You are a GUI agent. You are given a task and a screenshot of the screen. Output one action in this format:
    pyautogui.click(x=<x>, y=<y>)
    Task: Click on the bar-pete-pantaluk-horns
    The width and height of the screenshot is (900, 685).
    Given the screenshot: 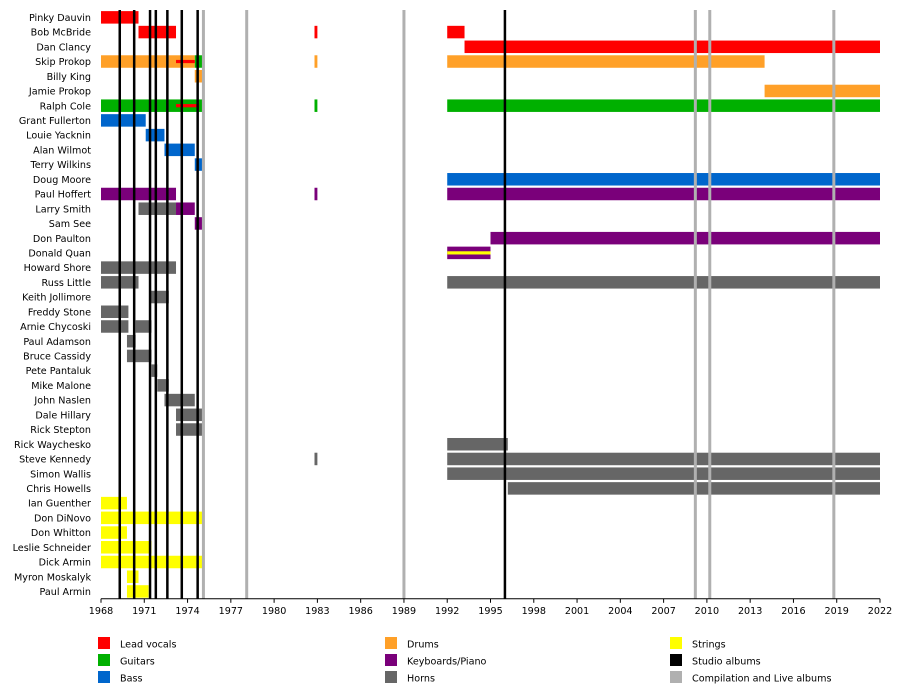 What is the action you would take?
    pyautogui.click(x=154, y=370)
    